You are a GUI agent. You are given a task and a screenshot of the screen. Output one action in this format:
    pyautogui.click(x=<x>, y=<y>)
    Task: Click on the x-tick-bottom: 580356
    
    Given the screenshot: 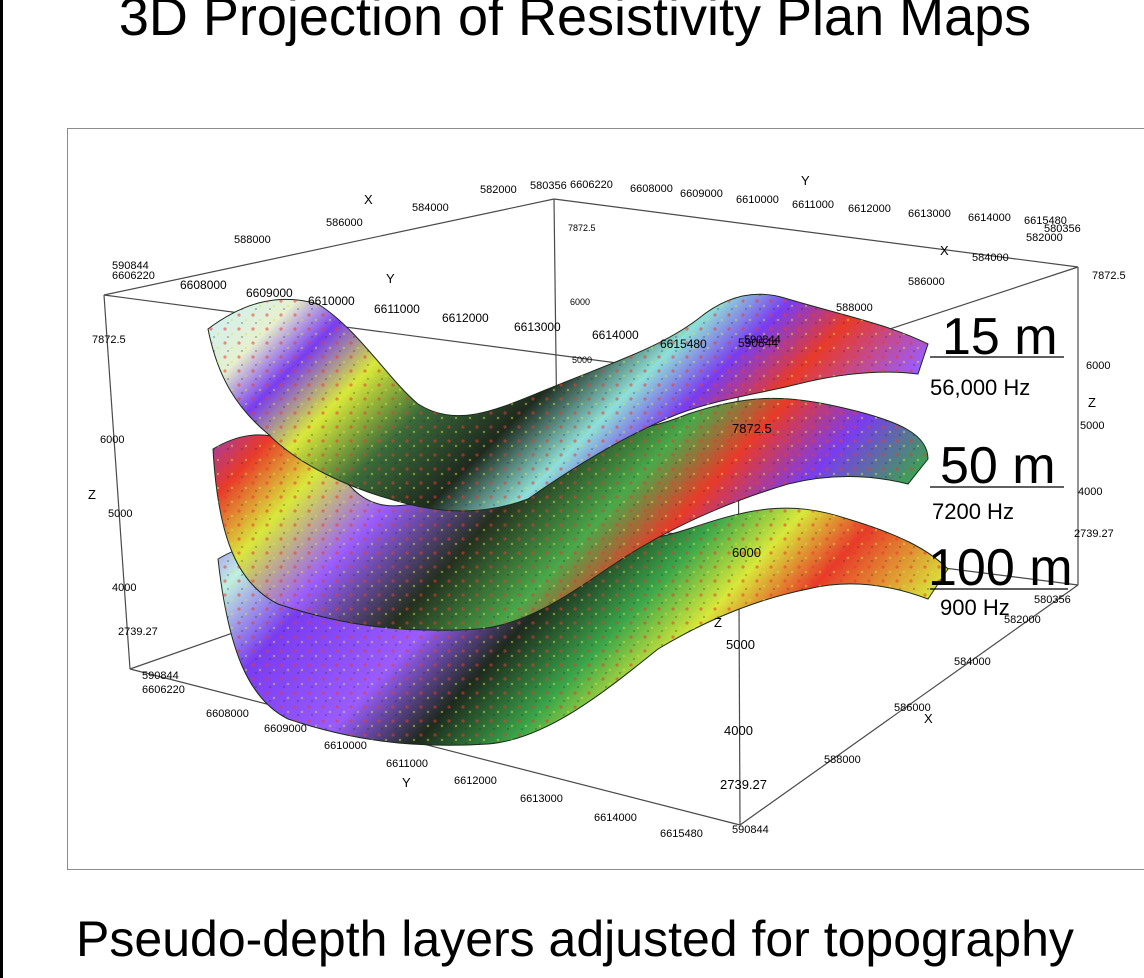 What is the action you would take?
    pyautogui.click(x=1052, y=600)
    